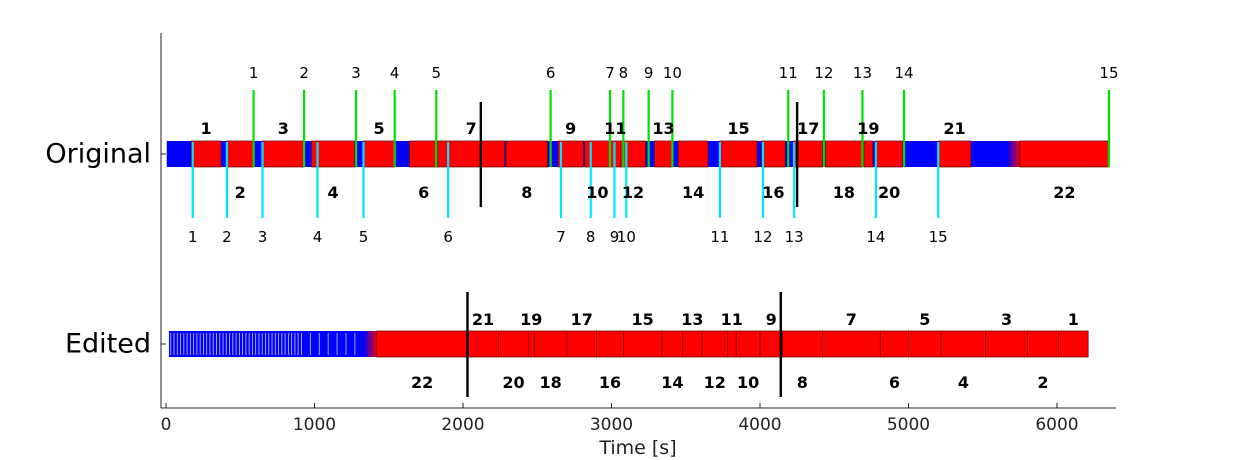 The image size is (1233, 460). Describe the element at coordinates (663, 128) in the screenshot. I see `original-segment-label-above: 13` at that location.